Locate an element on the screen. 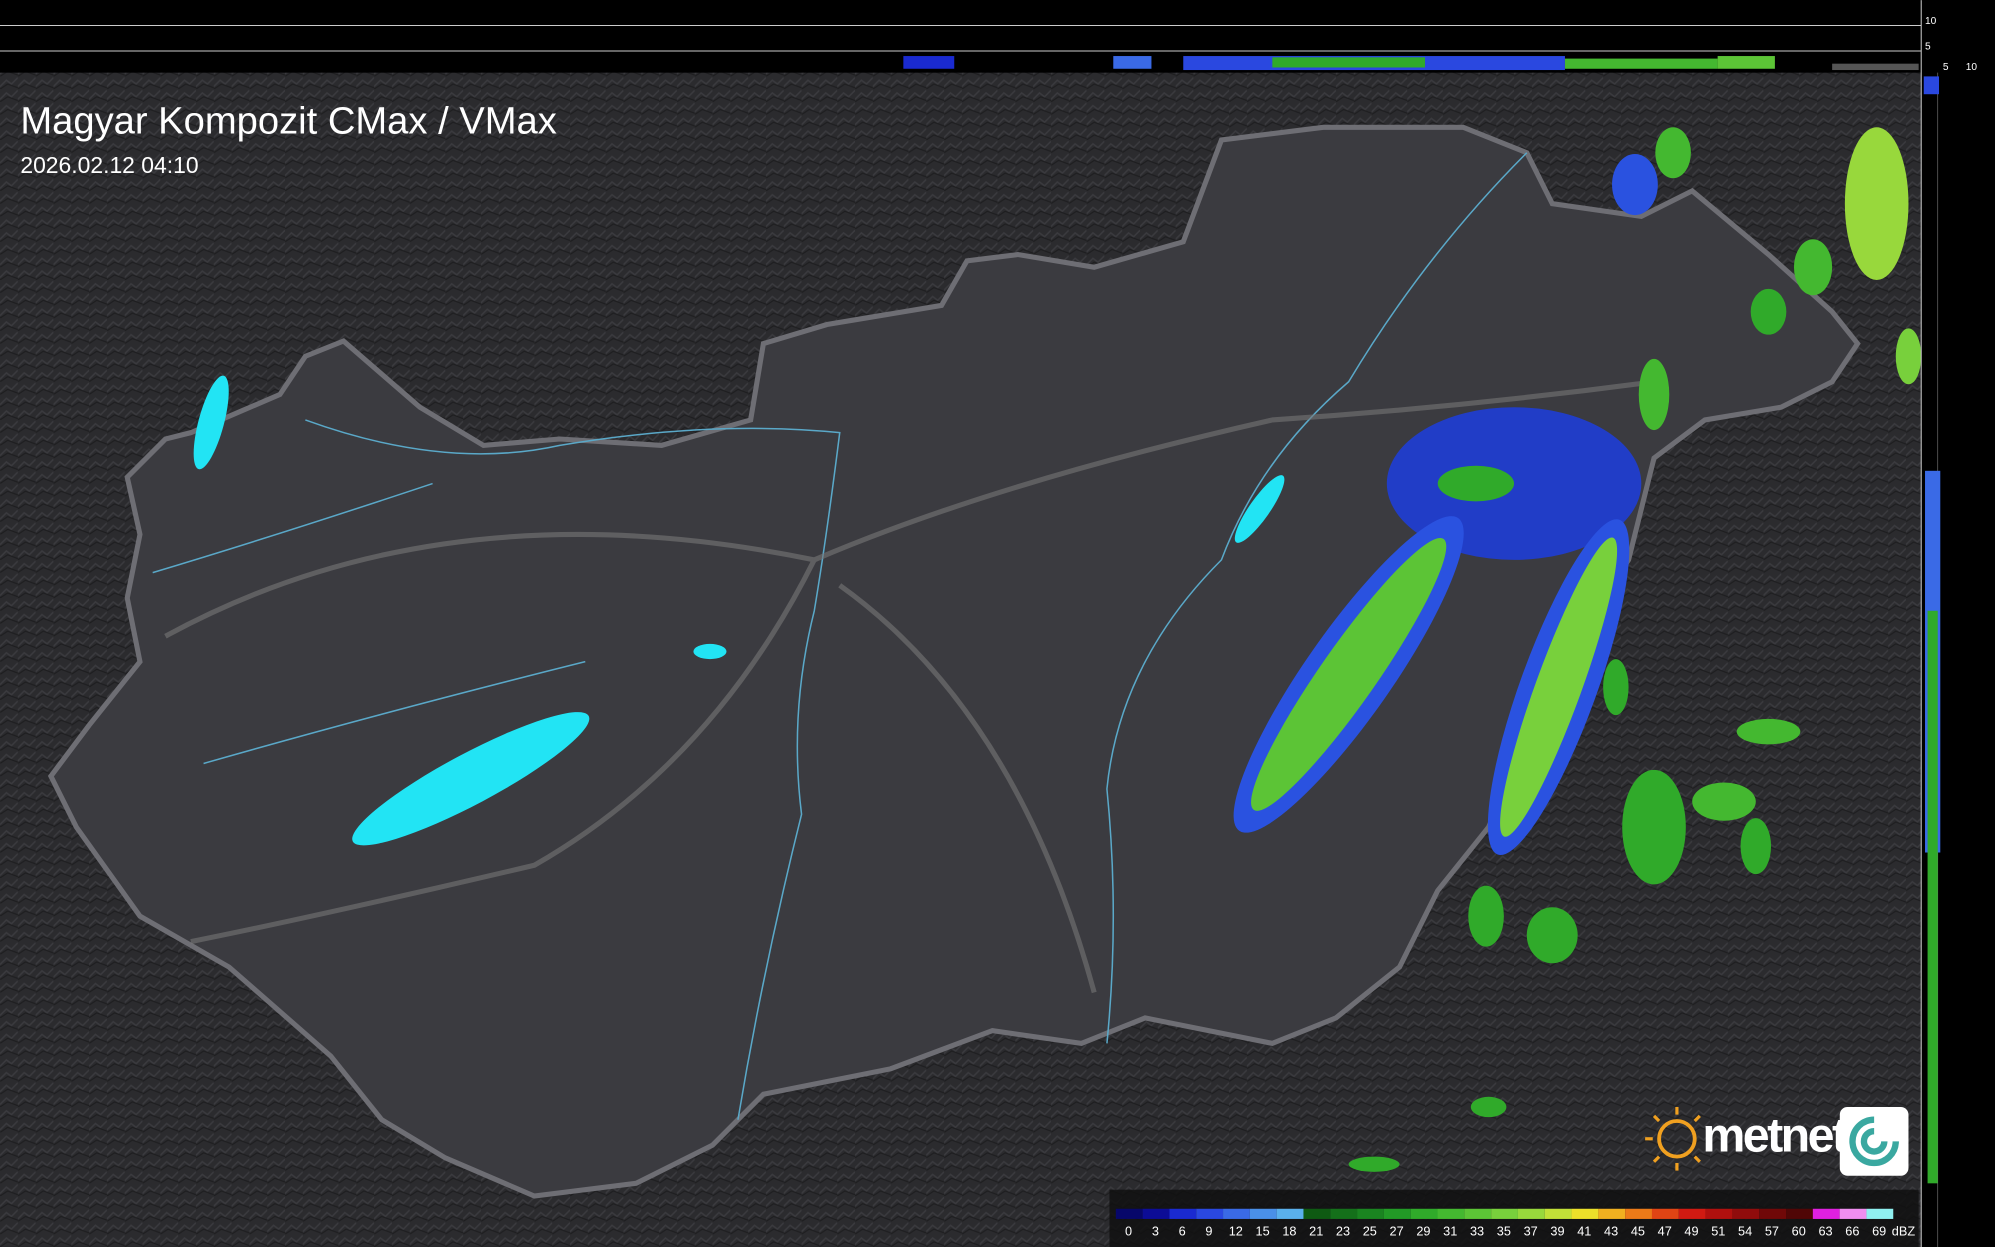 Image resolution: width=1995 pixels, height=1247 pixels. legend-label: 69 is located at coordinates (1879, 1230).